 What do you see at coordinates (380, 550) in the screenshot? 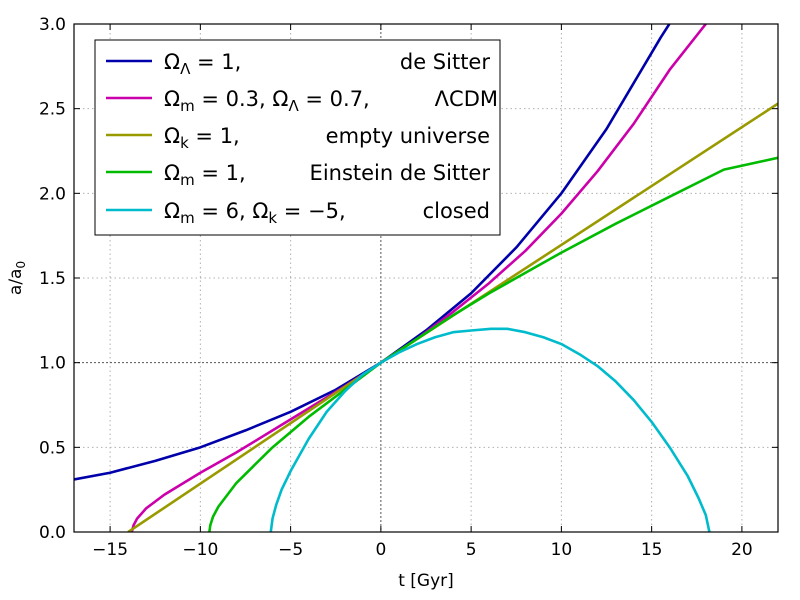
I see `x-tick-label: 0` at bounding box center [380, 550].